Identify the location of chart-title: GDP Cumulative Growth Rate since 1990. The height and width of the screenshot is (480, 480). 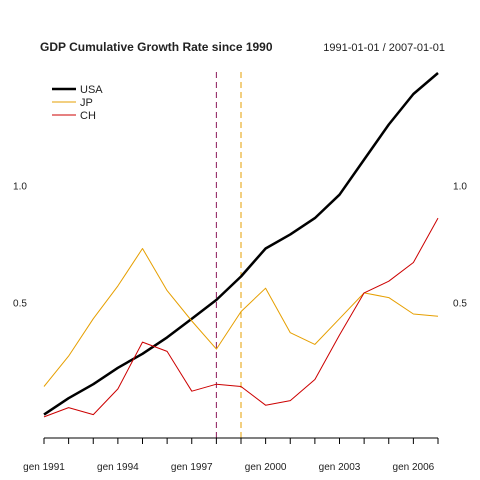
(156, 47).